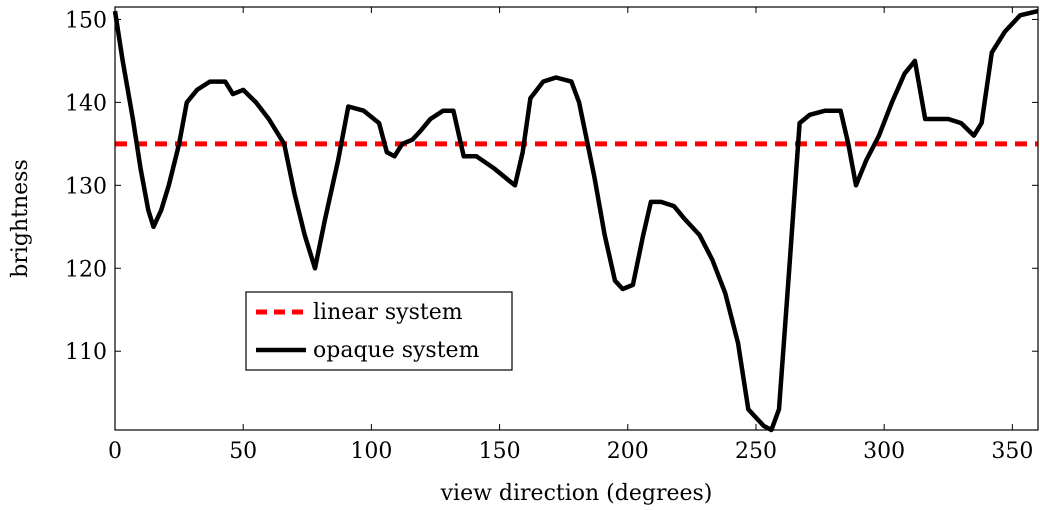  What do you see at coordinates (500, 451) in the screenshot?
I see `x-tick-label: 150` at bounding box center [500, 451].